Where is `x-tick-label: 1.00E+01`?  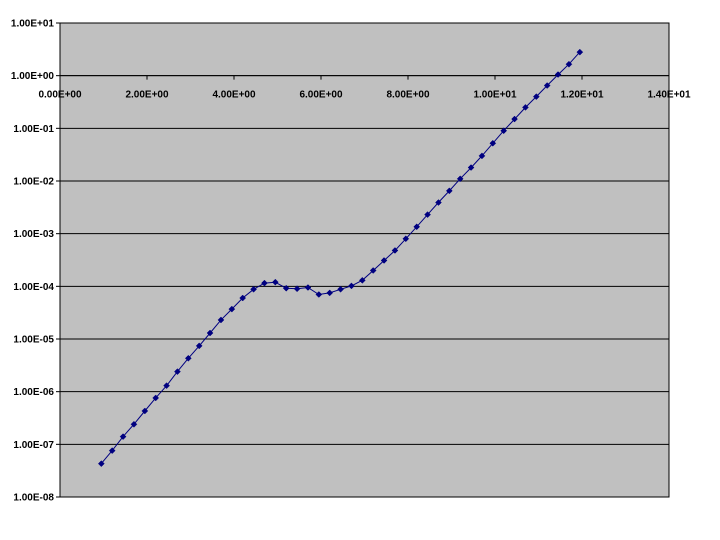 x-tick-label: 1.00E+01 is located at coordinates (495, 95).